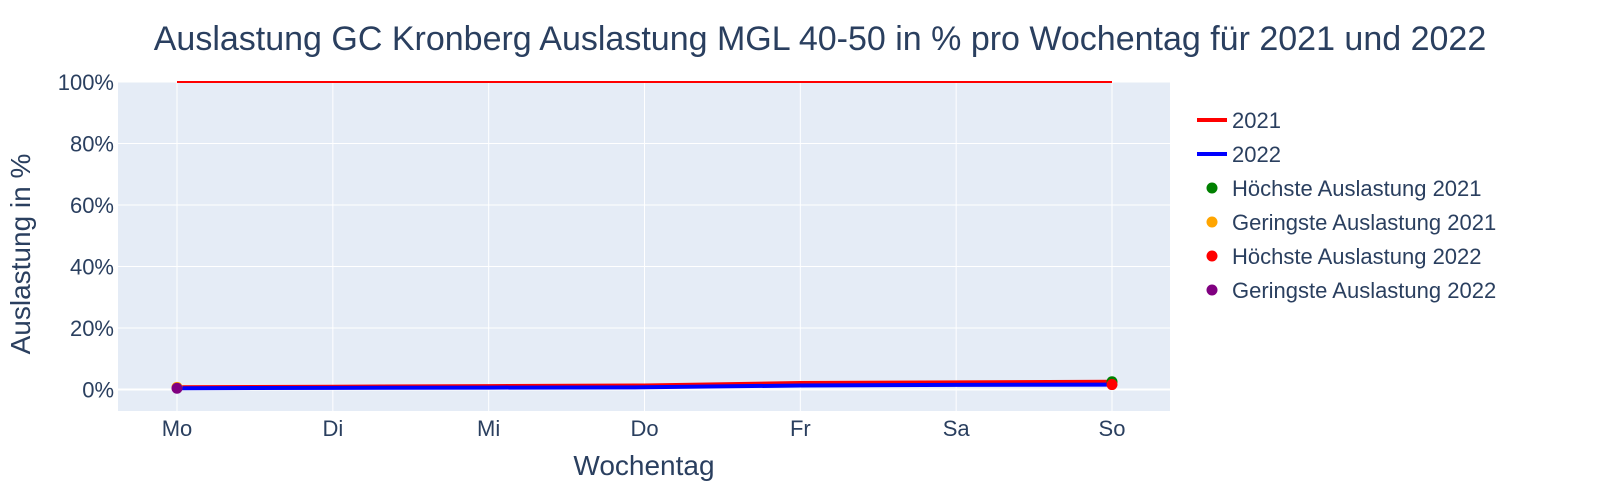 The image size is (1600, 500). I want to click on legend-entry: Höchste Auslastung 2022, so click(1357, 256).